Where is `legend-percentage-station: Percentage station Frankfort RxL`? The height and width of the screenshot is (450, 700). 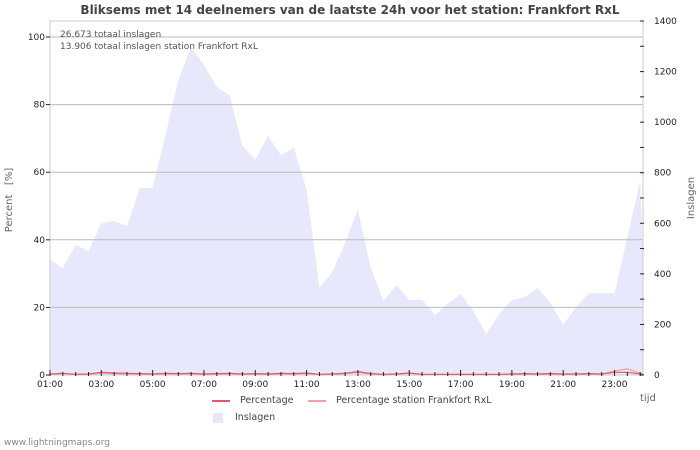 legend-percentage-station: Percentage station Frankfort RxL is located at coordinates (400, 400).